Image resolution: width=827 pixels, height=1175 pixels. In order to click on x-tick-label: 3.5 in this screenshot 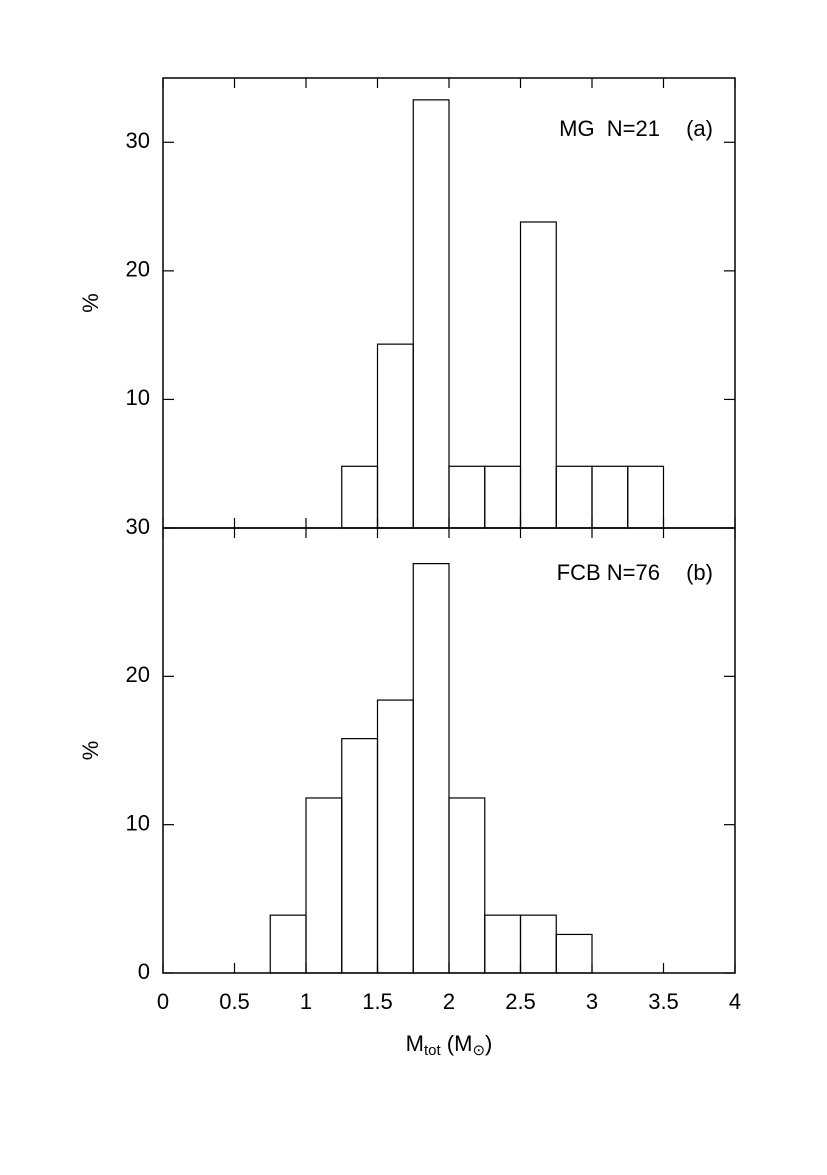, I will do `click(663, 1001)`.